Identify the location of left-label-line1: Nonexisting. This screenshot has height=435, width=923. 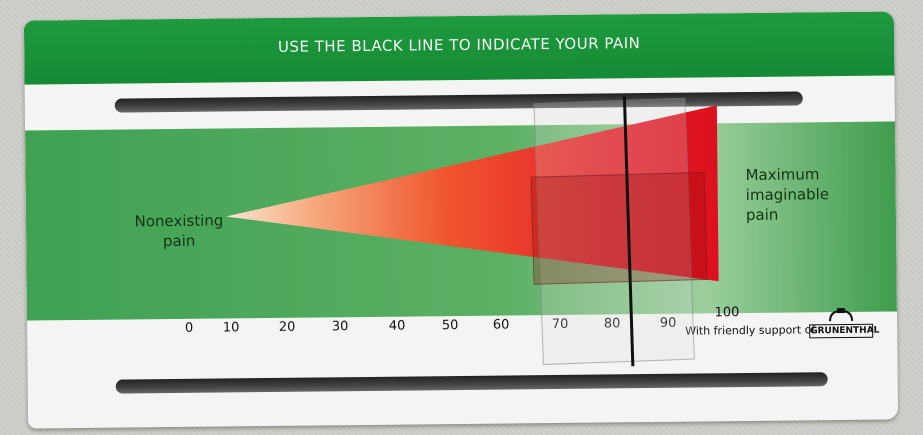
(178, 220).